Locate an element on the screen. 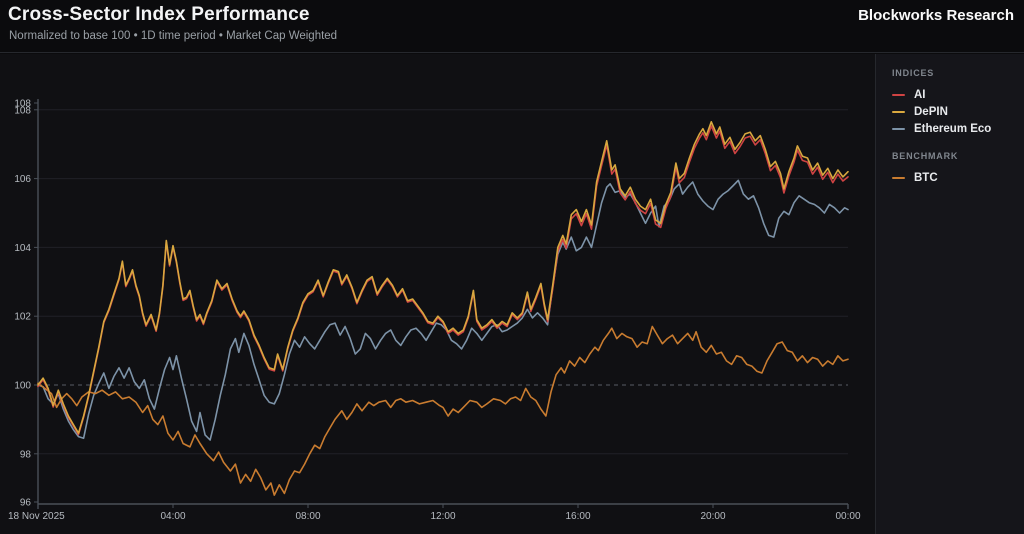 The width and height of the screenshot is (1024, 534). legend-item-ethereum-eco: Ethereum Eco is located at coordinates (958, 129).